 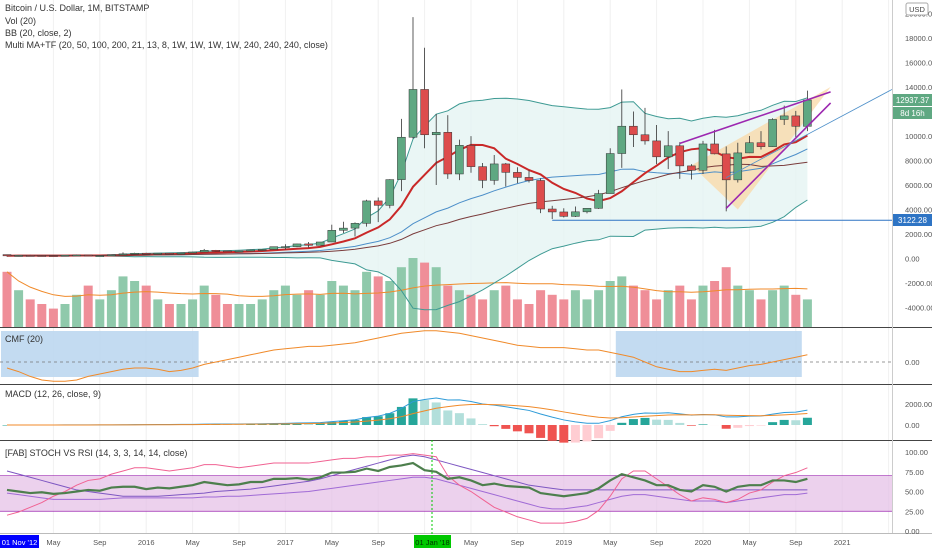 What do you see at coordinates (918, 38) in the screenshot?
I see `price-tick-label: 18000.00` at bounding box center [918, 38].